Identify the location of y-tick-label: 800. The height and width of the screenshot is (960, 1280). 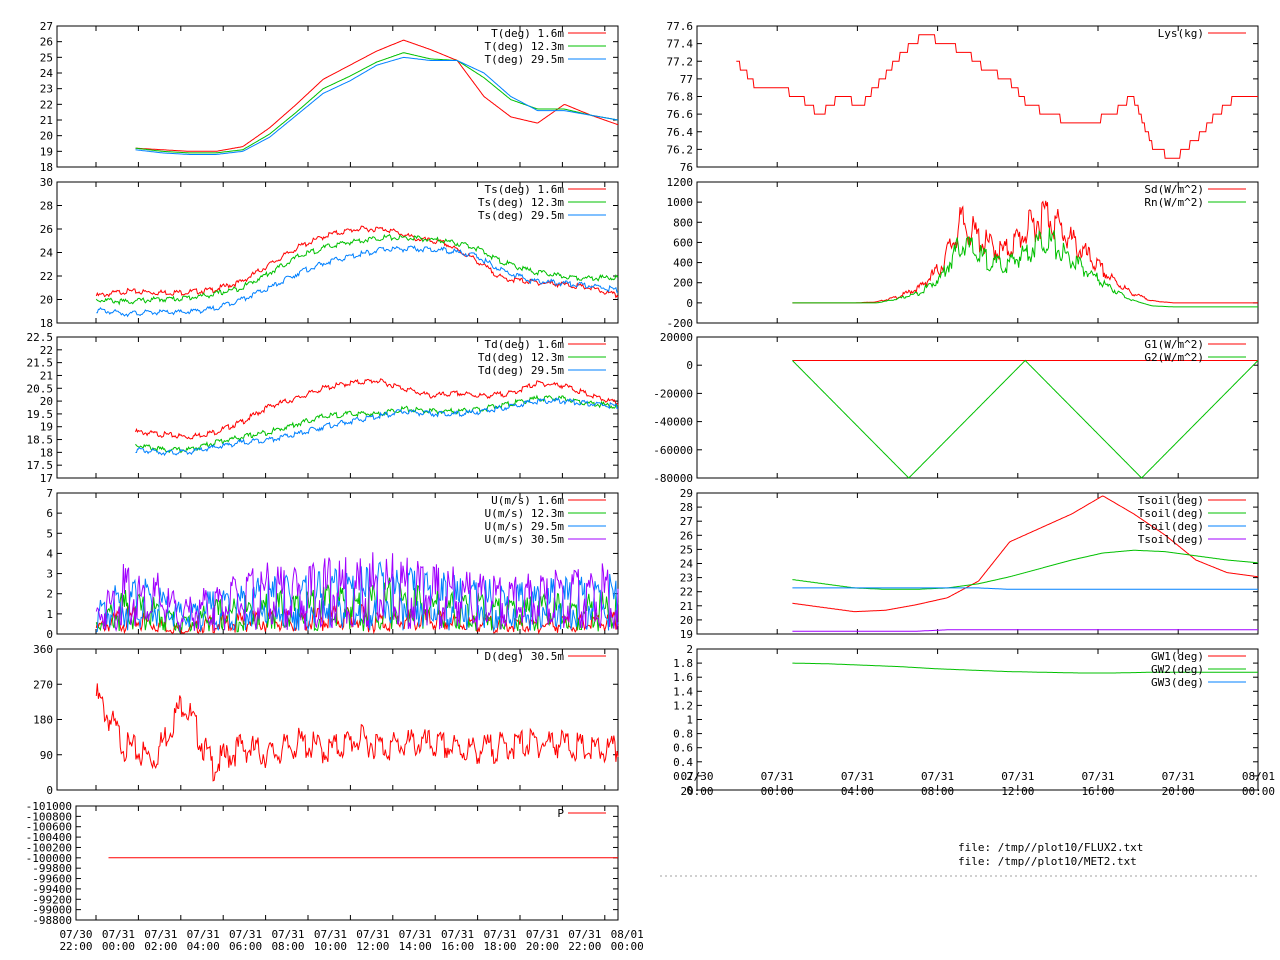
(683, 222).